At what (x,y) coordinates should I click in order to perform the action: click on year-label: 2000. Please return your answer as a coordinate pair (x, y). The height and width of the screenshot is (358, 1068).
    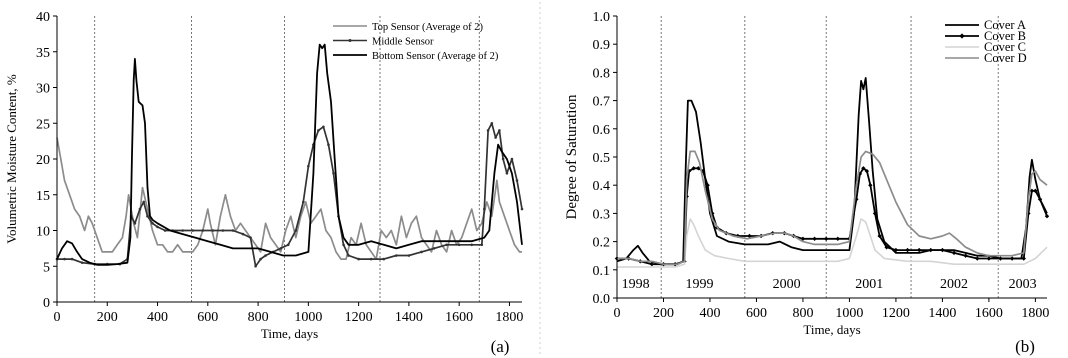
    Looking at the image, I should click on (787, 284).